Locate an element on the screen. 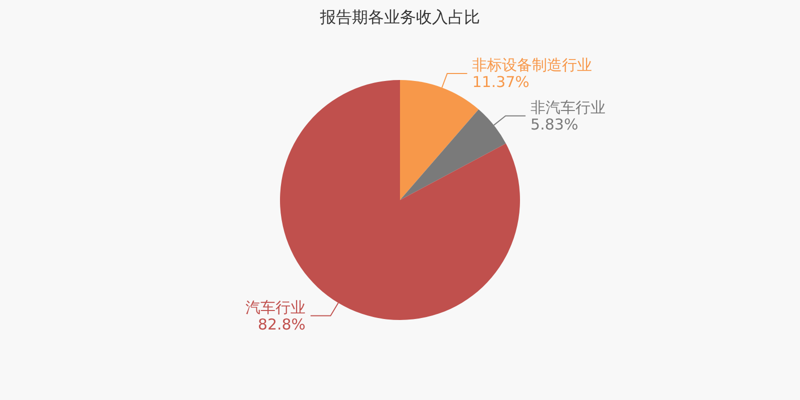  data-label: 11.37% is located at coordinates (501, 82).